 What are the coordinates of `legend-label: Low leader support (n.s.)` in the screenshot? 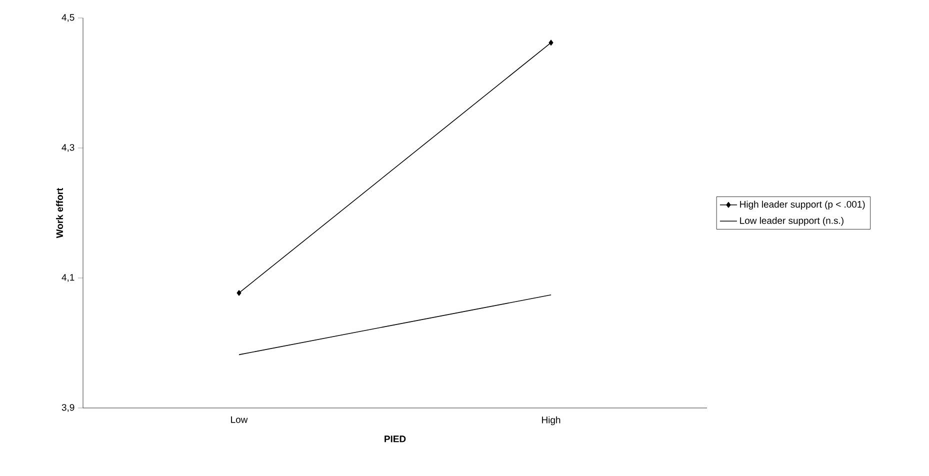 It's located at (792, 221).